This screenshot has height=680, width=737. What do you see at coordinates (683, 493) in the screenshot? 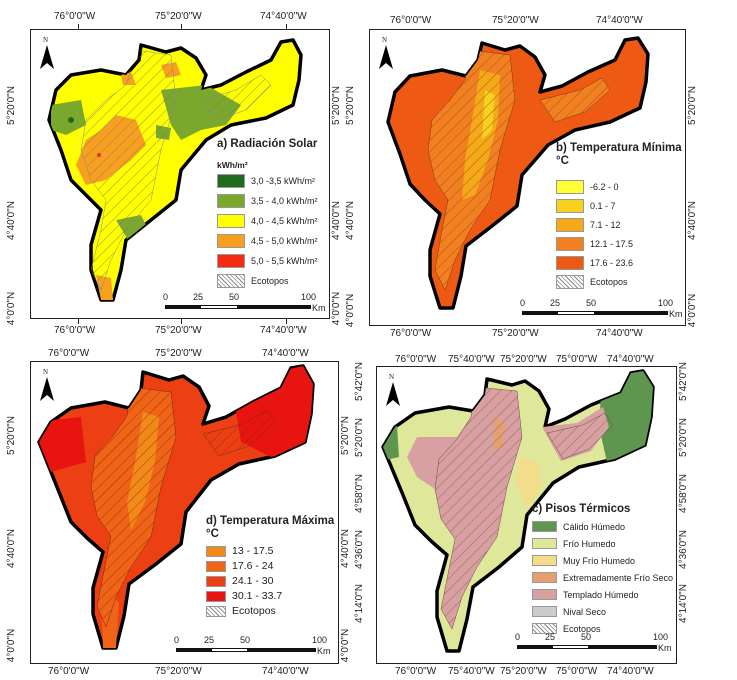
I see `right-tick-label: 4°58'0"N` at bounding box center [683, 493].